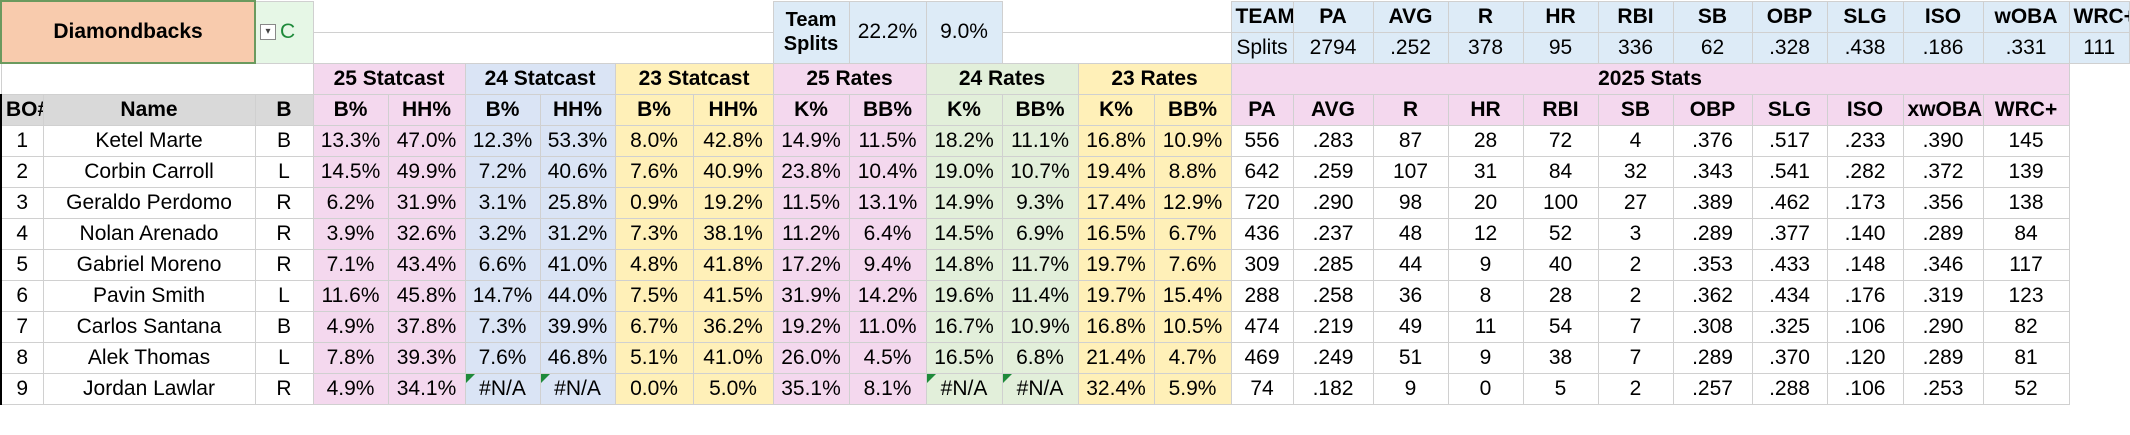 The height and width of the screenshot is (435, 2130). What do you see at coordinates (887, 32) in the screenshot?
I see `team-k-pct: 22.2%` at bounding box center [887, 32].